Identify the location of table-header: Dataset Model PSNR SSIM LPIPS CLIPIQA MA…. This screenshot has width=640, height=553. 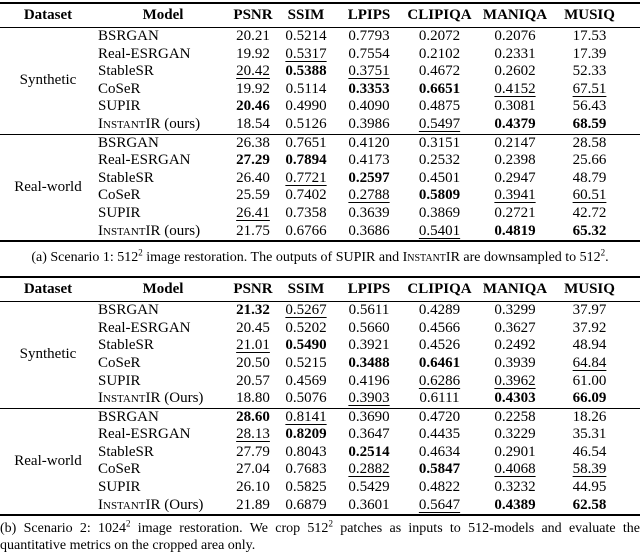
(320, 290).